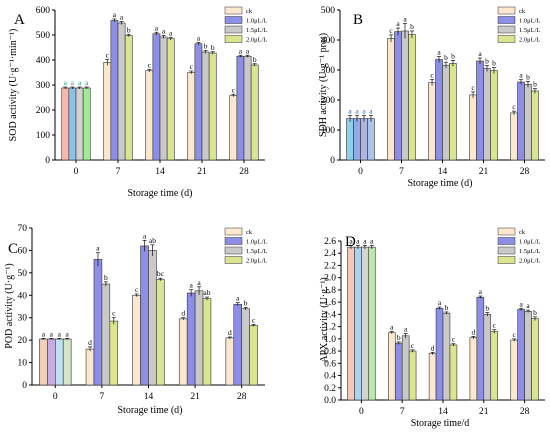  I want to click on y-tick-label: 200, so click(43, 111).